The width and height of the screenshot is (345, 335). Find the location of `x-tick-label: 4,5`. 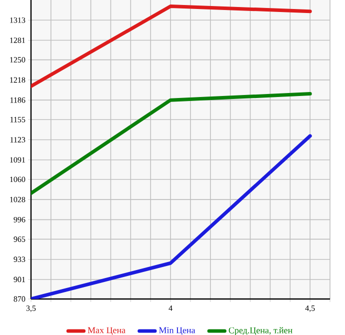

x-tick-label: 4,5 is located at coordinates (310, 309).